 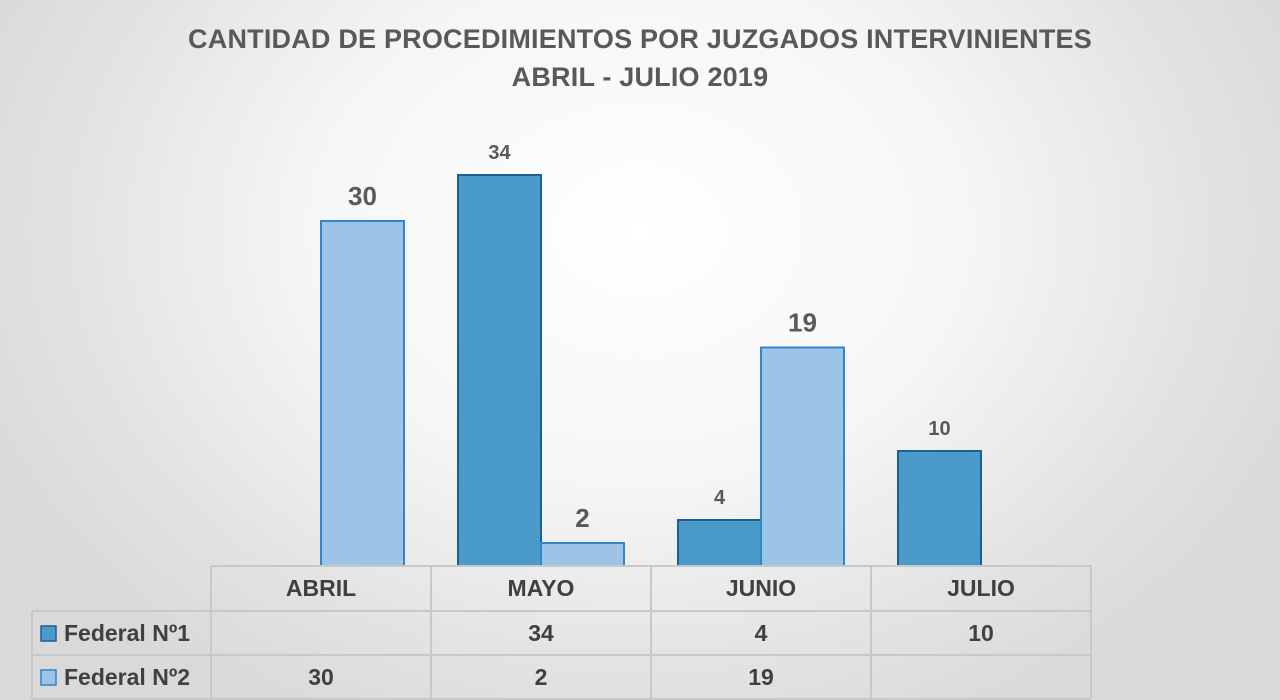 What do you see at coordinates (541, 633) in the screenshot?
I see `table-cell-value: 34` at bounding box center [541, 633].